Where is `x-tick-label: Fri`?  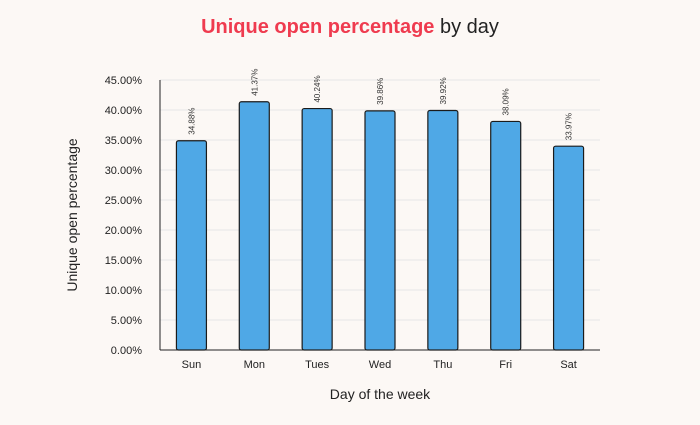
x-tick-label: Fri is located at coordinates (505, 365).